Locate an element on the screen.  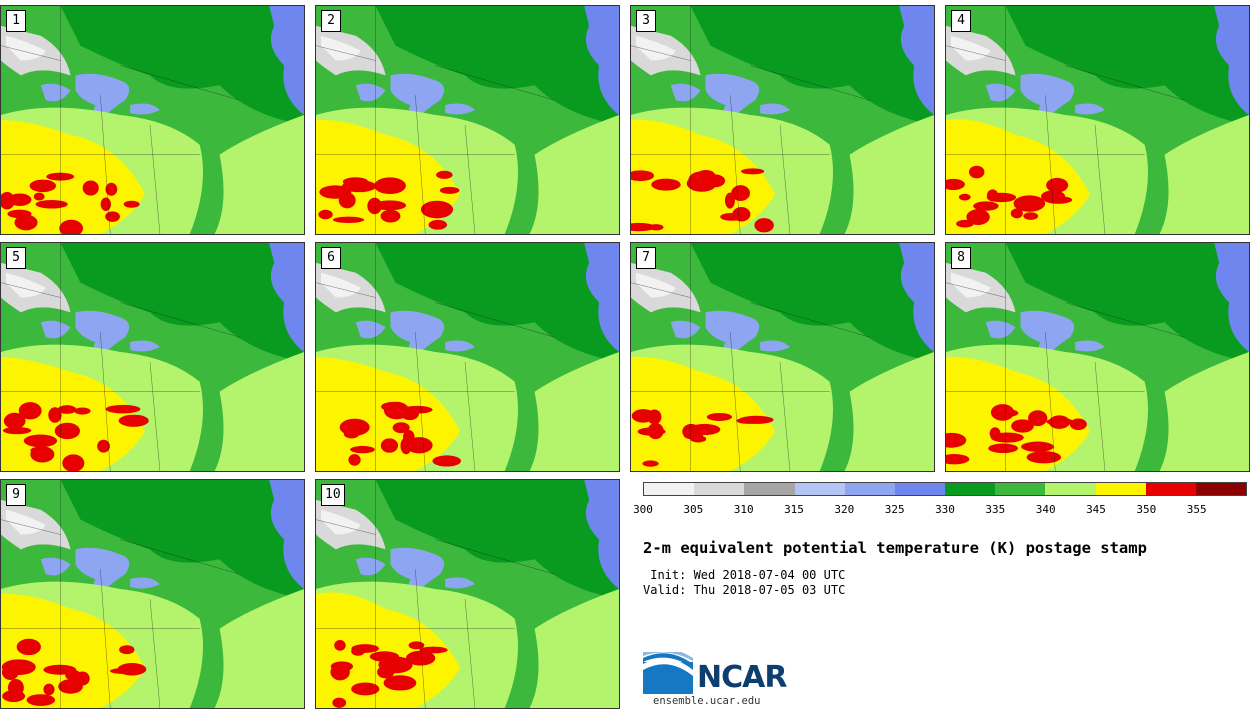
member-number-label: 8 is located at coordinates (961, 258).